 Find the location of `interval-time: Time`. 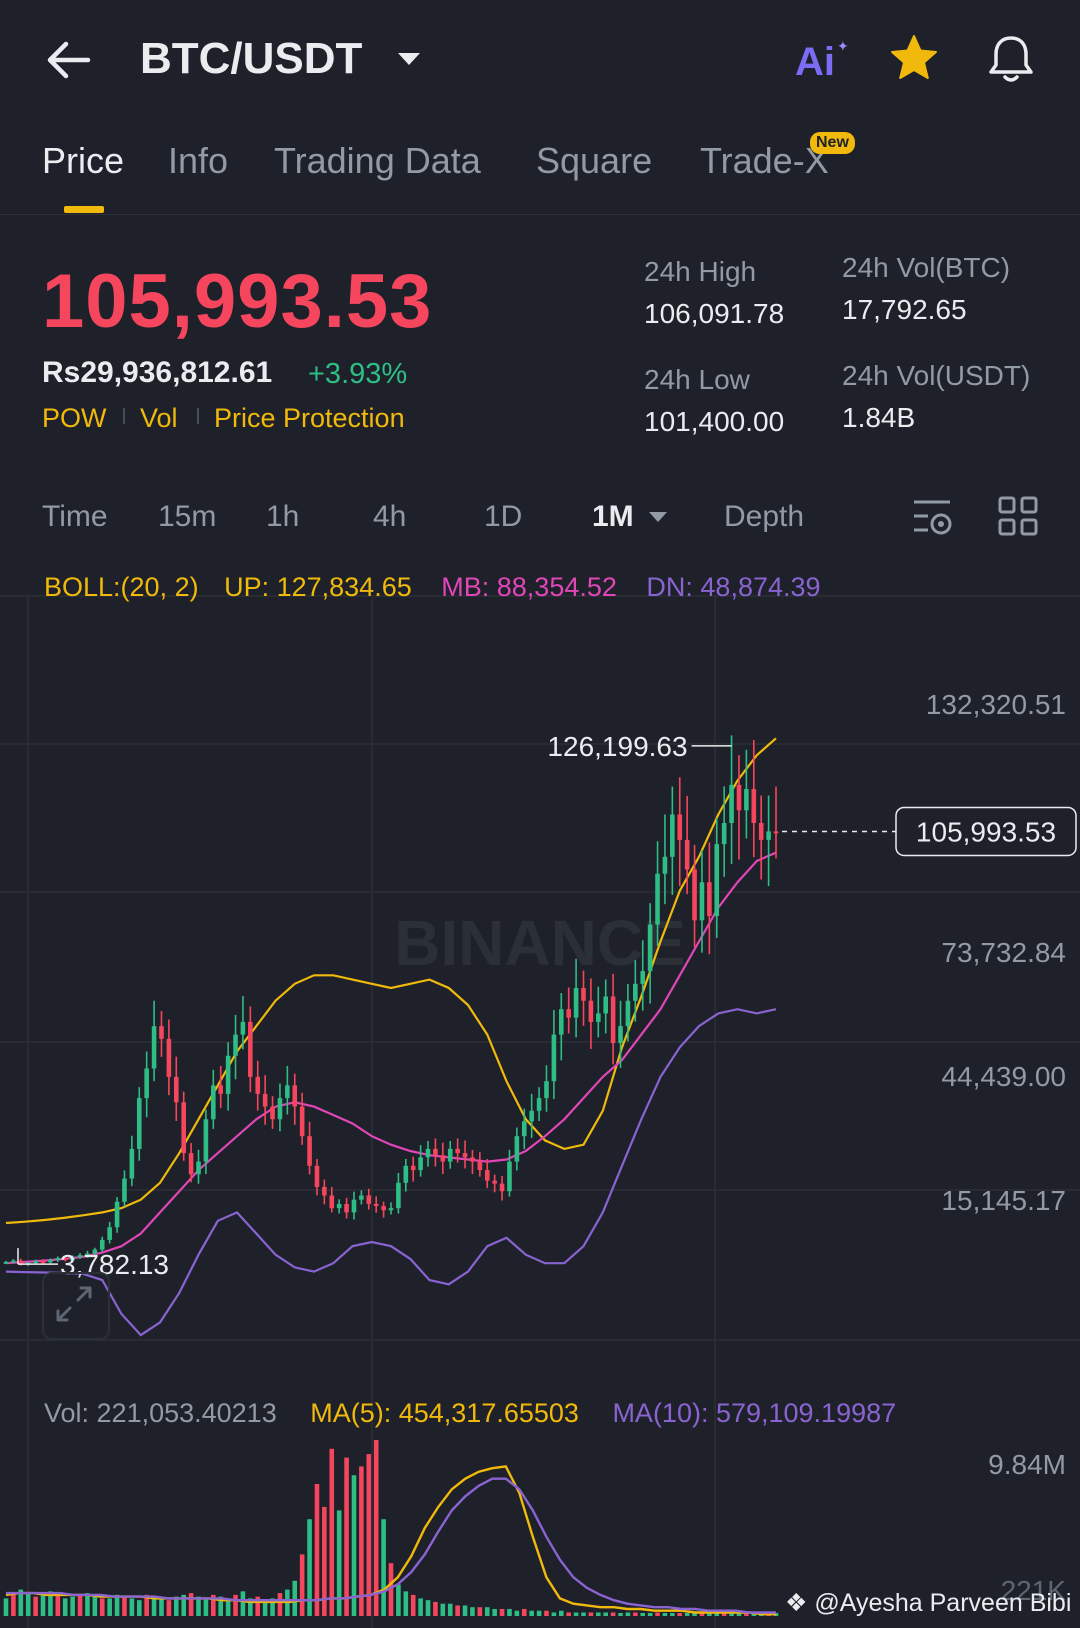

interval-time: Time is located at coordinates (75, 516).